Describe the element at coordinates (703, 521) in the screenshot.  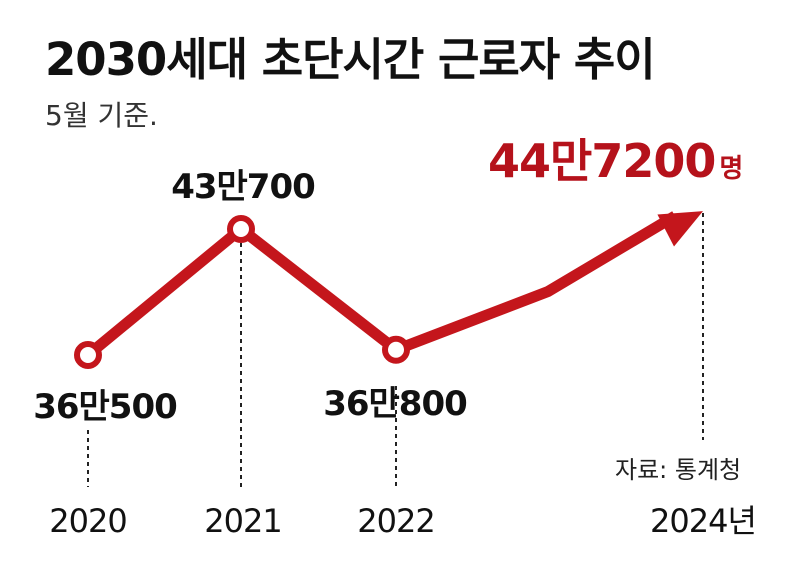
I see `x-tick-3: 2024년` at that location.